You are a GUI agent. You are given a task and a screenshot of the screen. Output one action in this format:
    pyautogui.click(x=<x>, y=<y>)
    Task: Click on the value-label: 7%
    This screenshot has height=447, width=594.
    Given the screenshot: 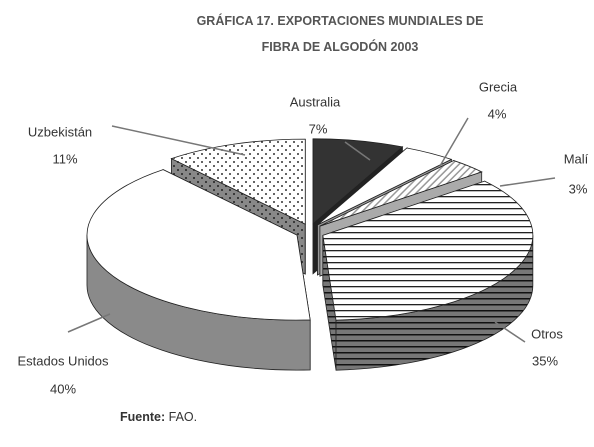 What is the action you would take?
    pyautogui.click(x=318, y=128)
    